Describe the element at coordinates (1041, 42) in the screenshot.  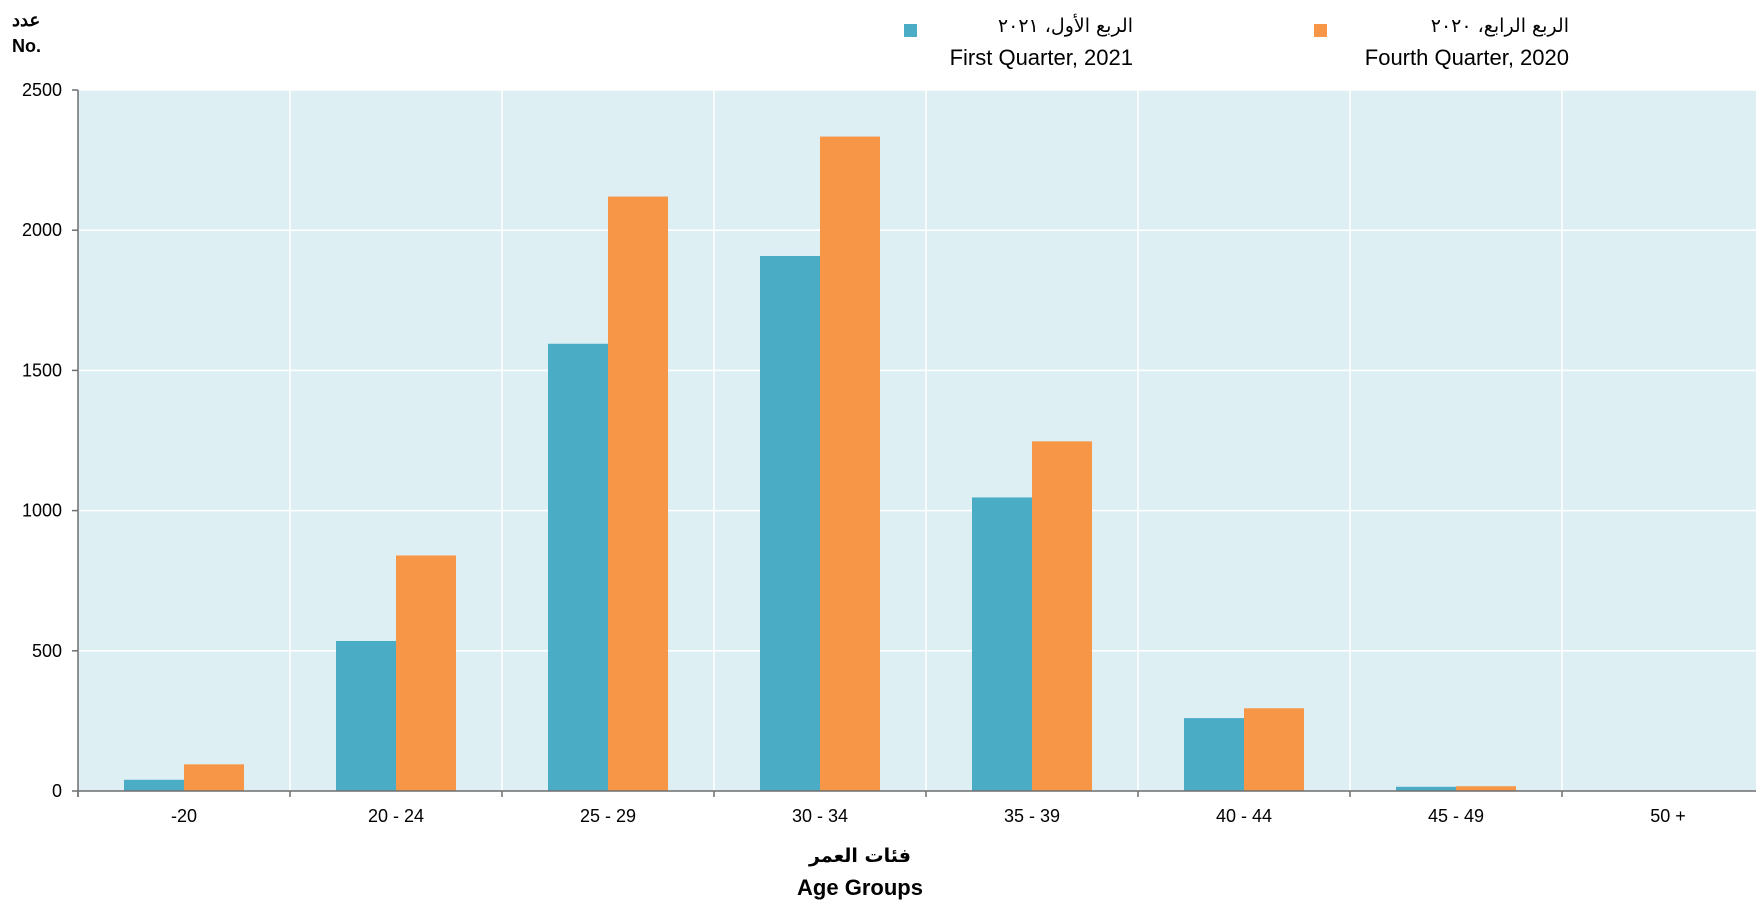
I see `legend-item-q1-2021: الربع الأول، ٢٠٢١ First Quarter, 2021` at that location.